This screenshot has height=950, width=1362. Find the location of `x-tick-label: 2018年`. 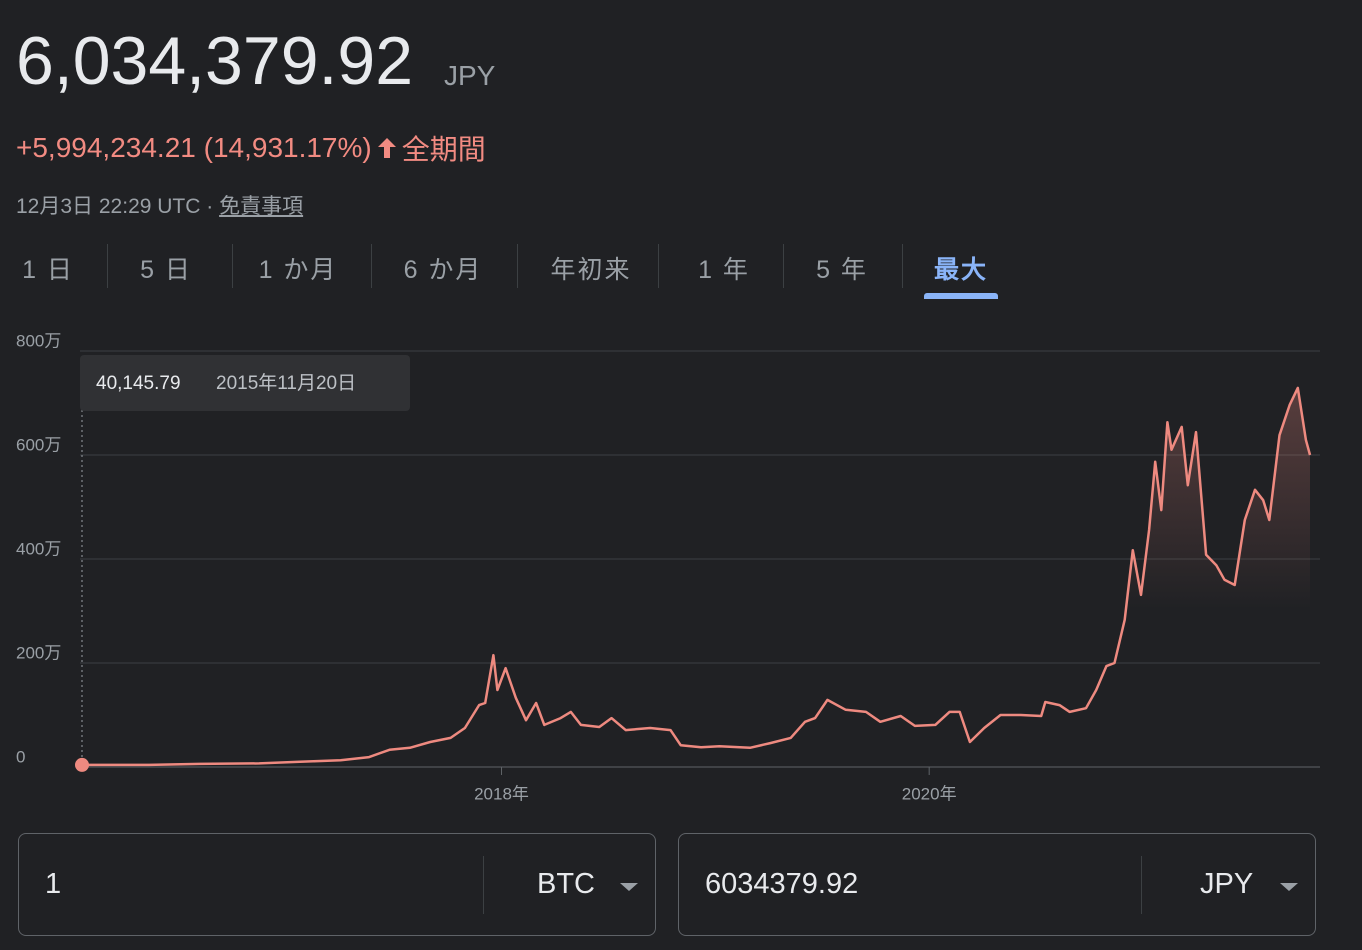

x-tick-label: 2018年 is located at coordinates (501, 793).